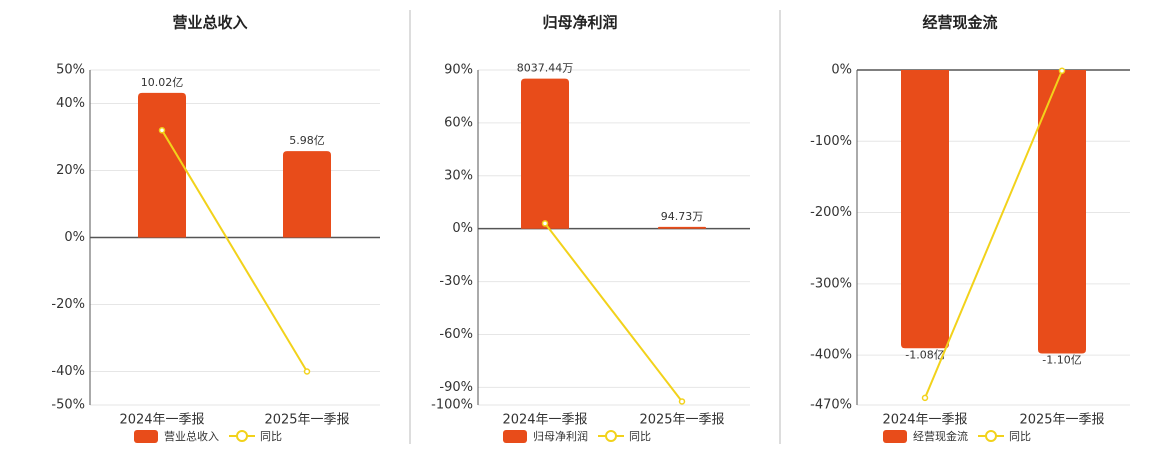  I want to click on value-label: 8037.44万, so click(545, 68).